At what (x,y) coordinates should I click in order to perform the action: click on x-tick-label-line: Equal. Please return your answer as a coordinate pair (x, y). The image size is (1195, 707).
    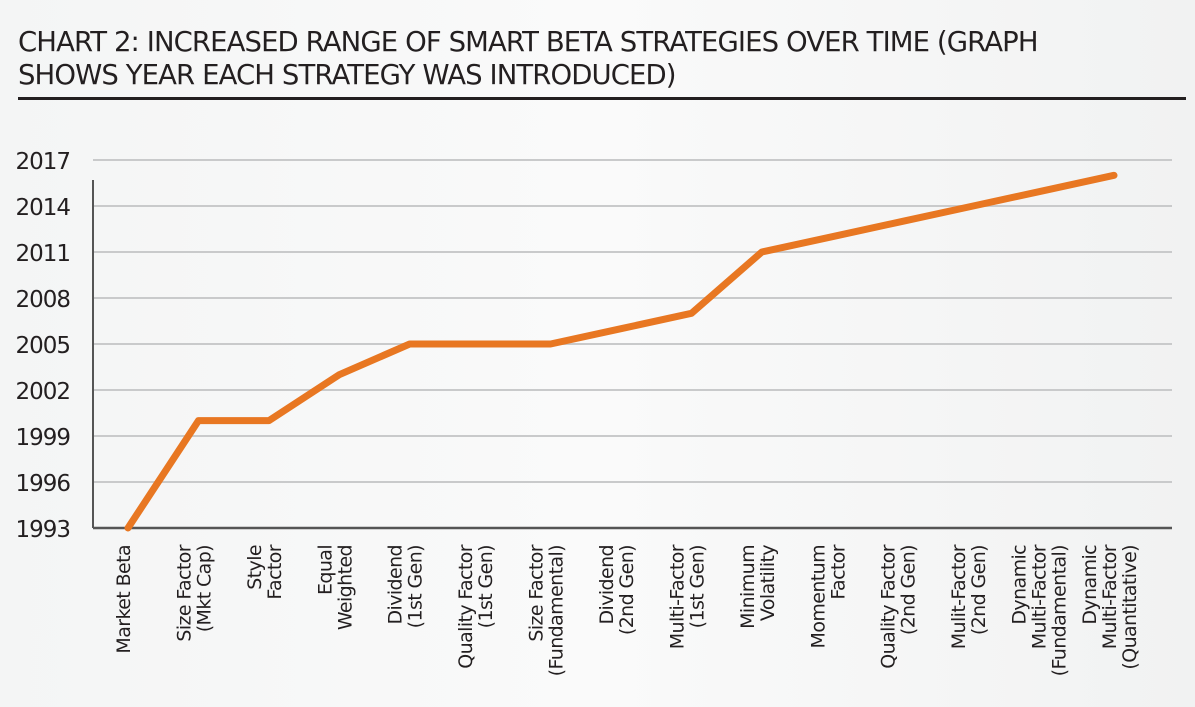
    Looking at the image, I should click on (325, 570).